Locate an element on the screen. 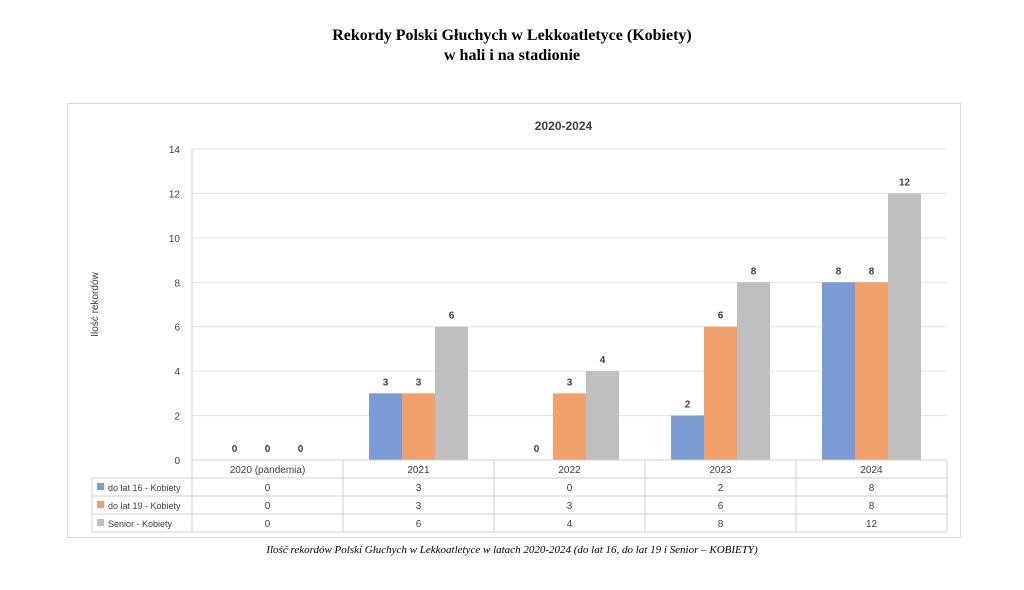 The width and height of the screenshot is (1024, 590). y-tick-label: 6 is located at coordinates (177, 328).